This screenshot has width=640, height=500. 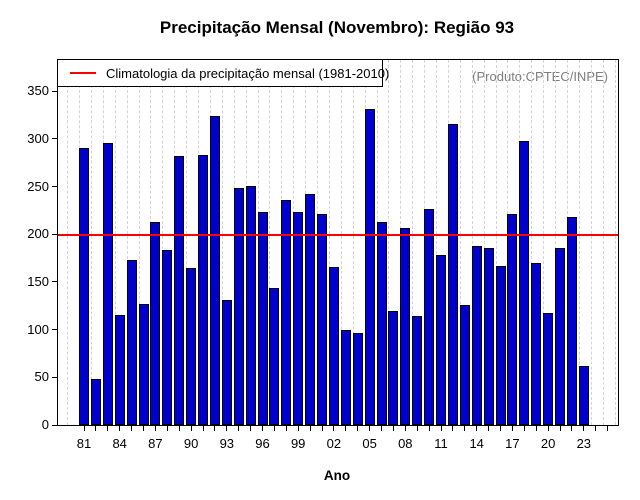 I want to click on y-tick-label: 100, so click(x=38, y=329).